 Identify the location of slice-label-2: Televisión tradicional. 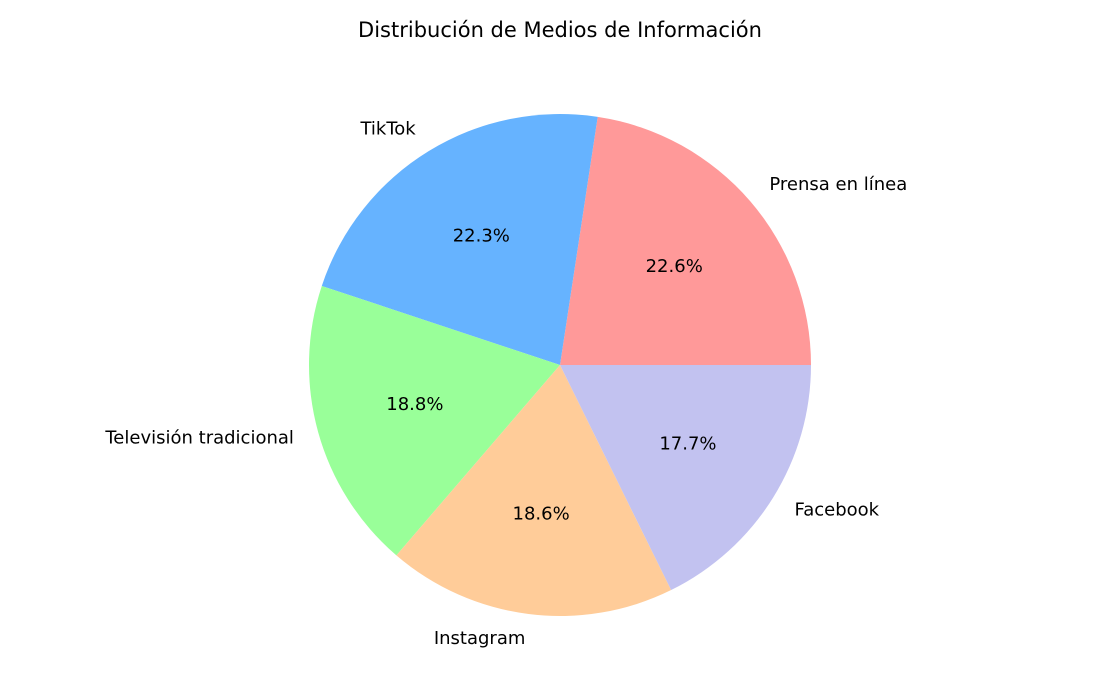
(199, 438).